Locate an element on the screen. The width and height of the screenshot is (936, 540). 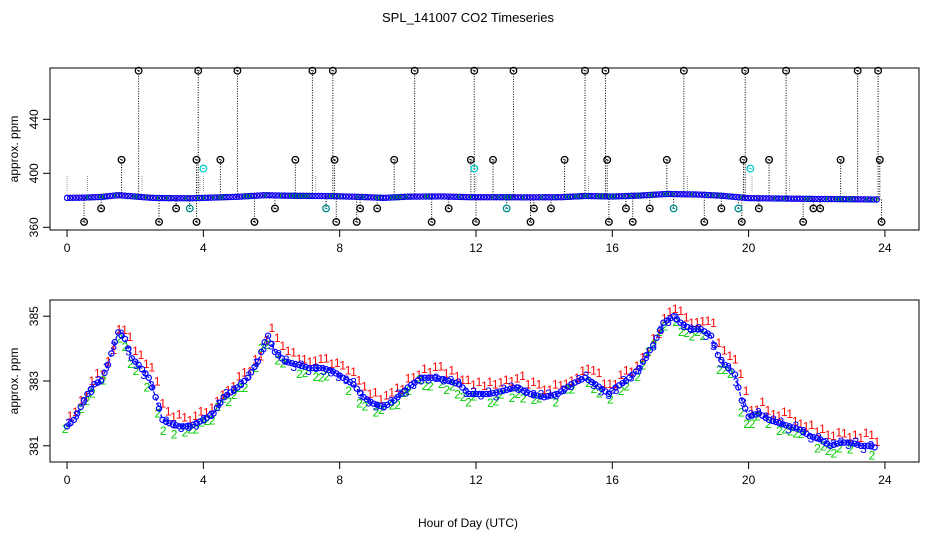
top-x-tick-label: 12 is located at coordinates (476, 248).